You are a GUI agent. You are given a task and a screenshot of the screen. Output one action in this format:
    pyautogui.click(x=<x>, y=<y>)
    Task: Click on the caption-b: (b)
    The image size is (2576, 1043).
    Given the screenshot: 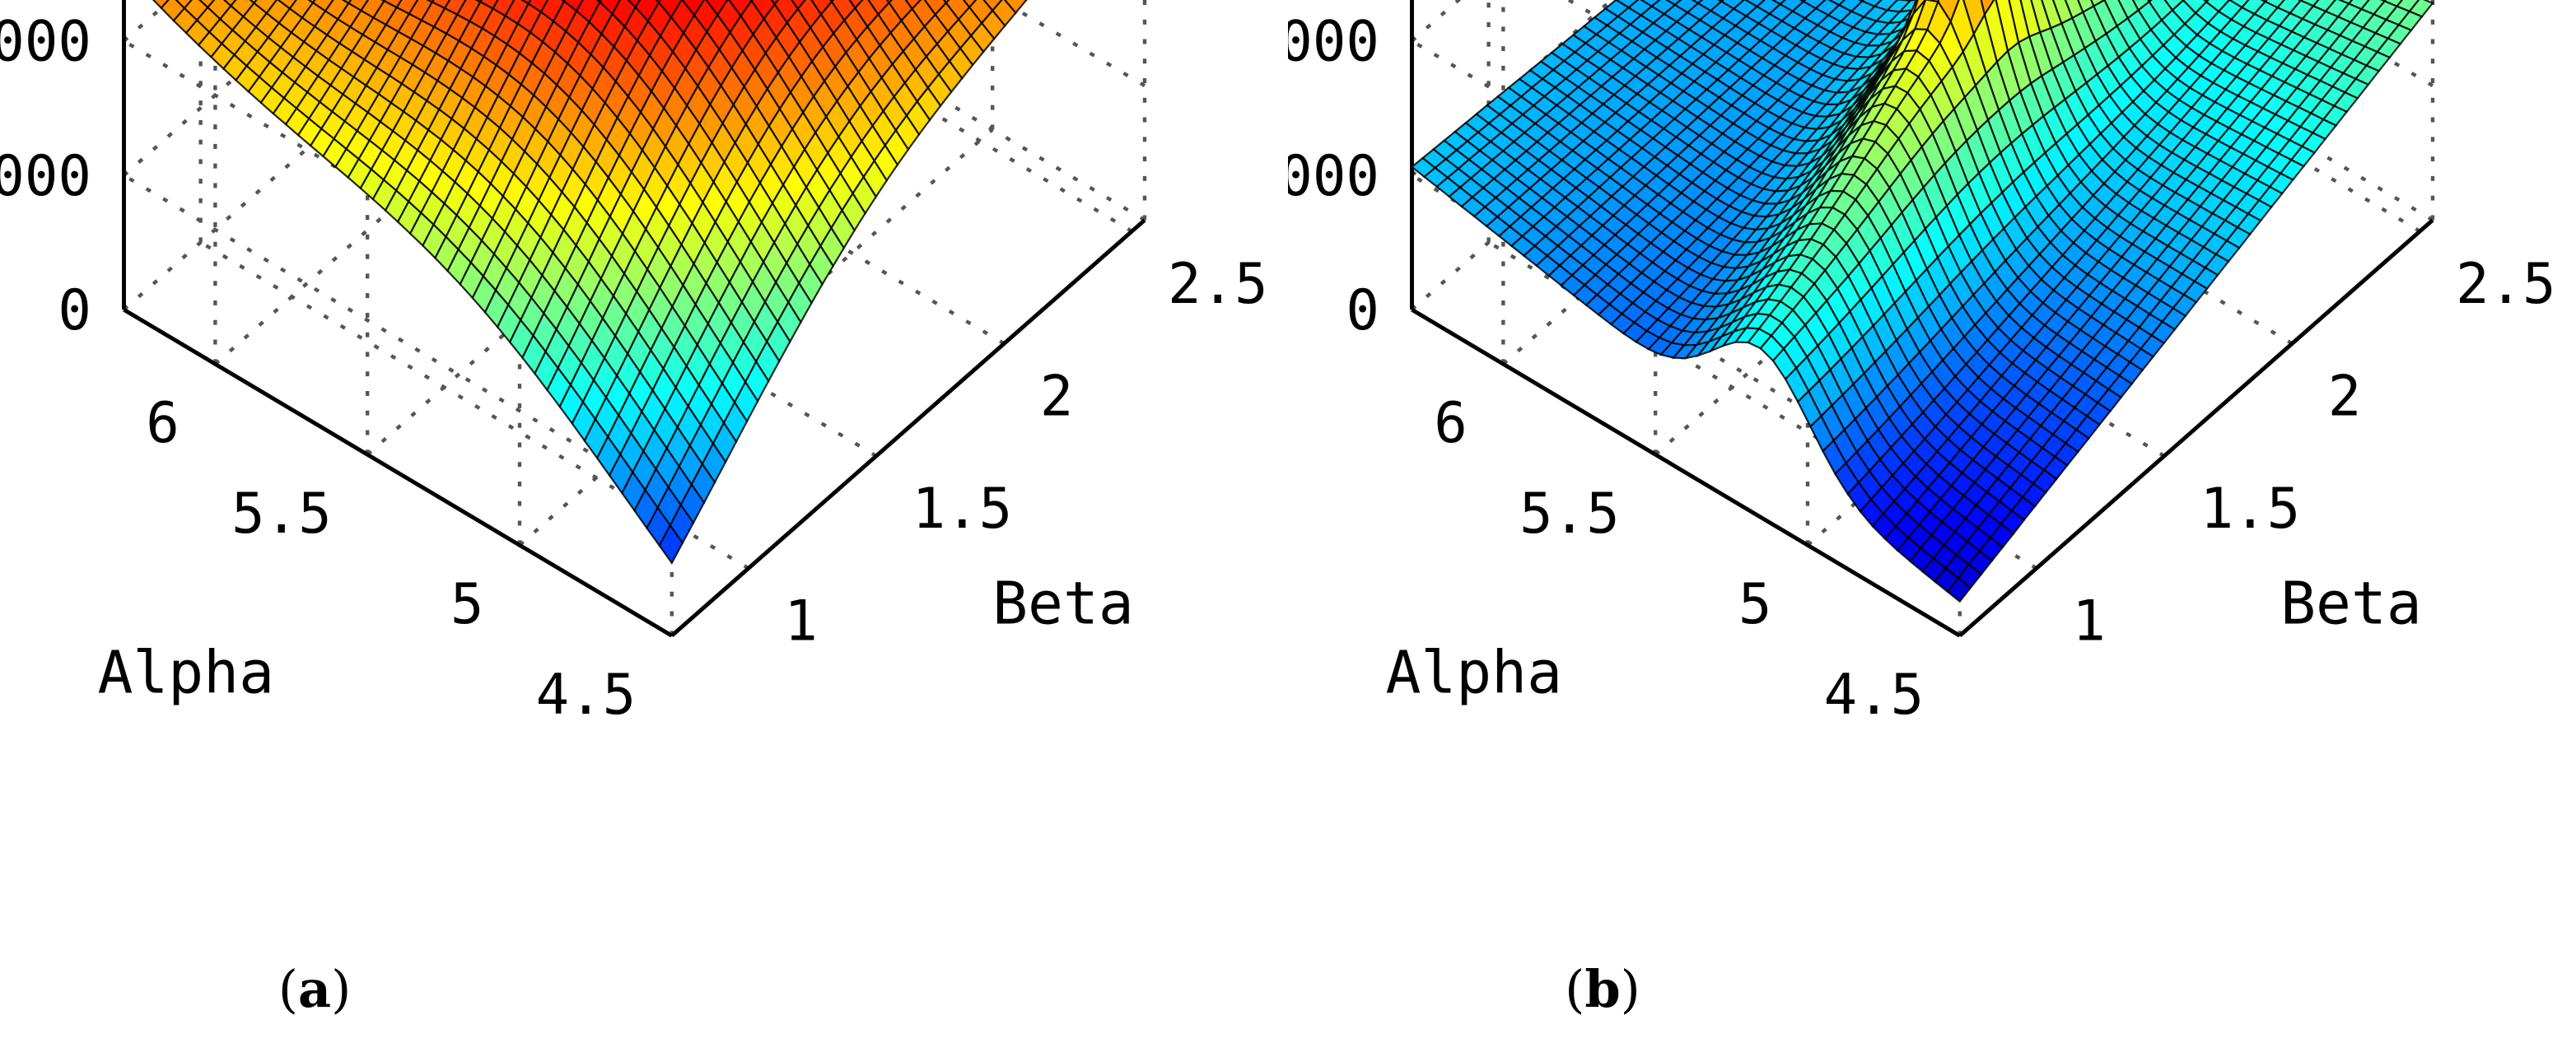 What is the action you would take?
    pyautogui.click(x=1602, y=989)
    